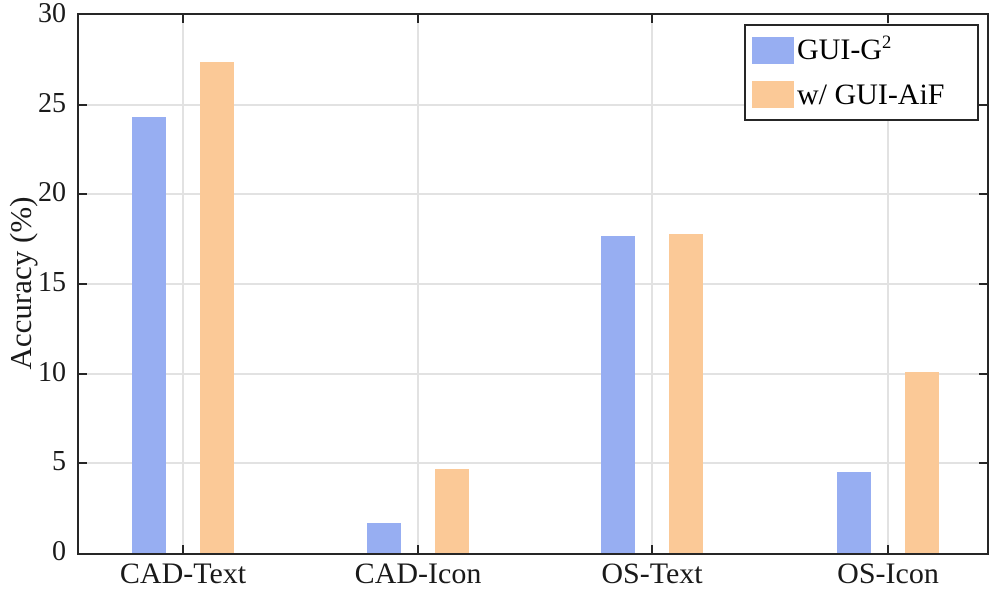  I want to click on bar-OS-Text-w/ GUI-AiF, so click(686, 393).